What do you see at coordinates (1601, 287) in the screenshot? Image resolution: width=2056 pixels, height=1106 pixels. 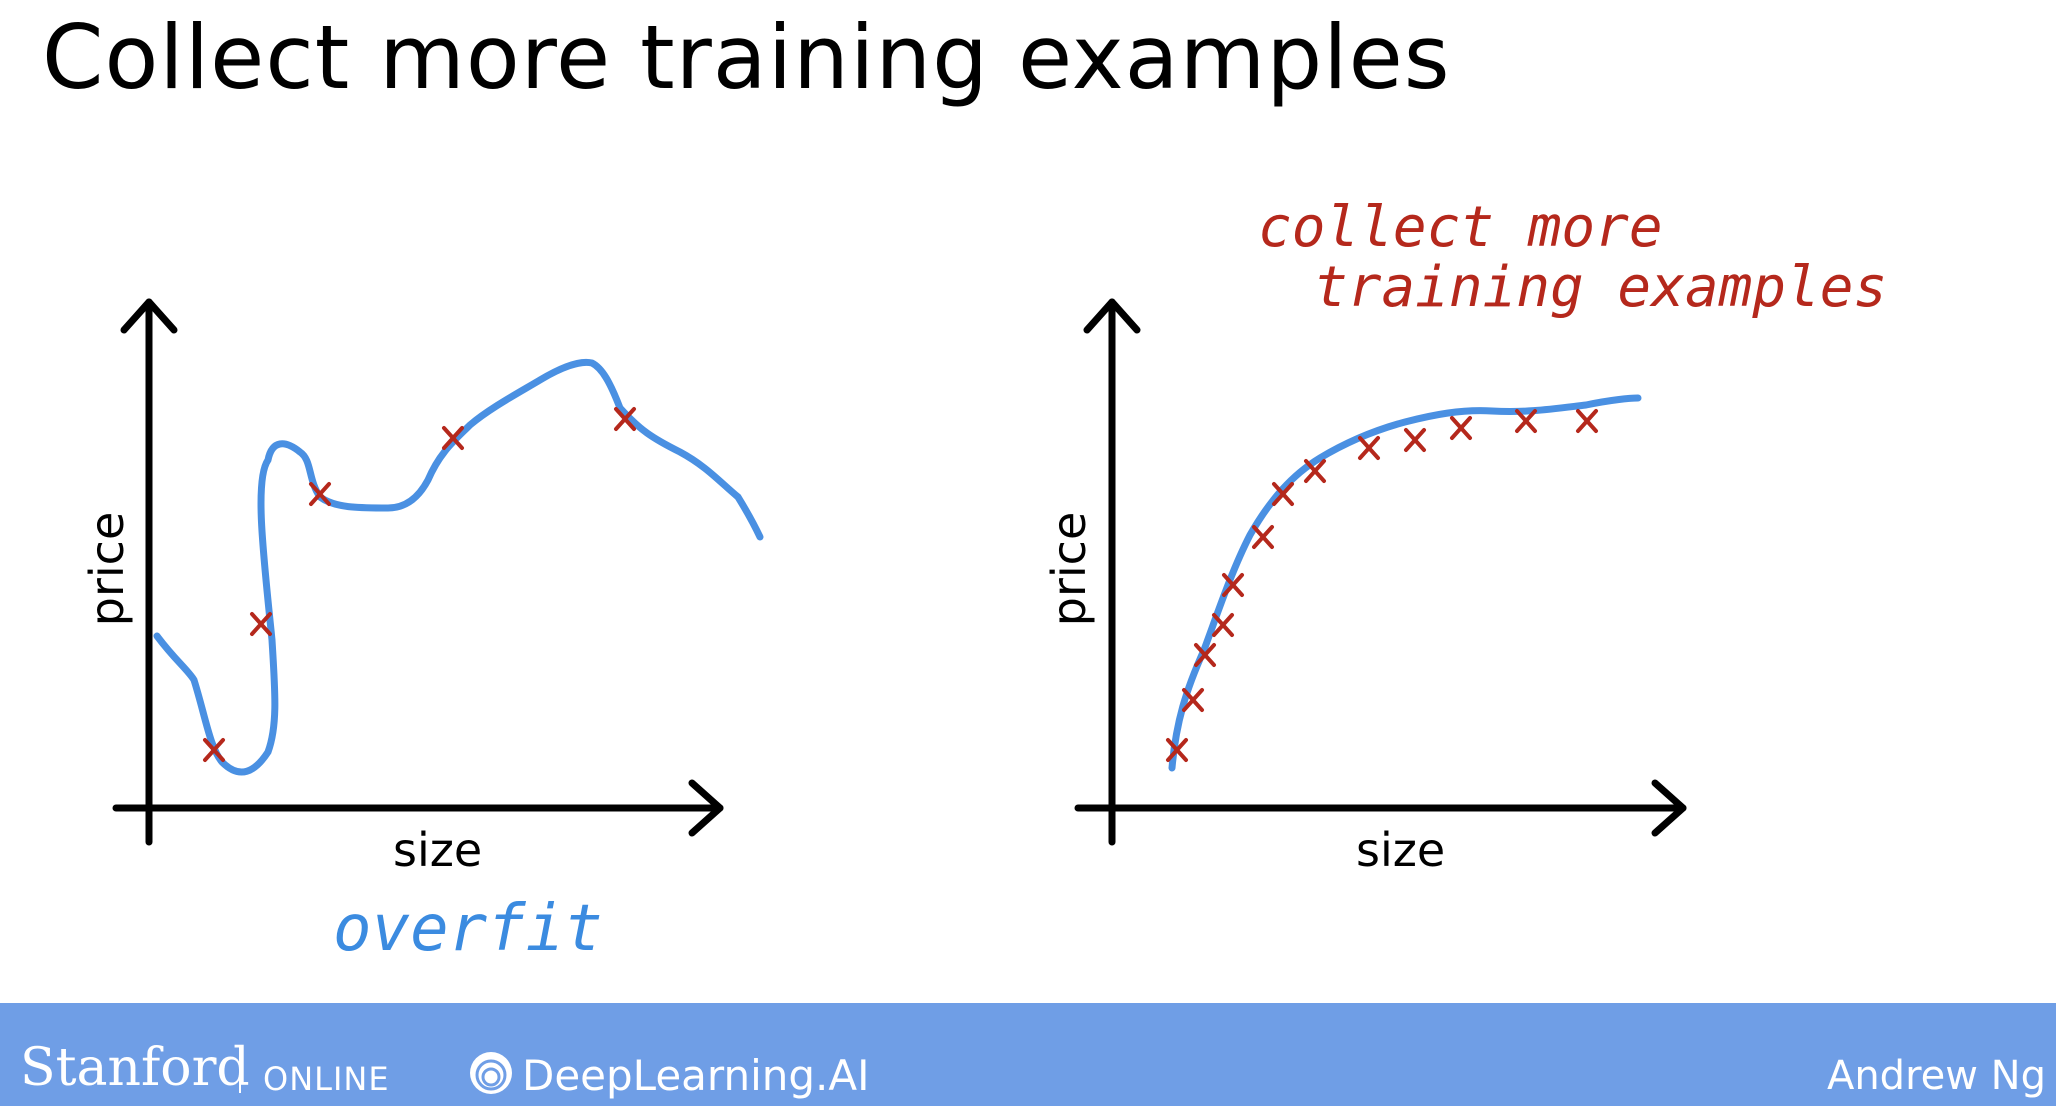 I see `collect-annotation-line2: training examples` at bounding box center [1601, 287].